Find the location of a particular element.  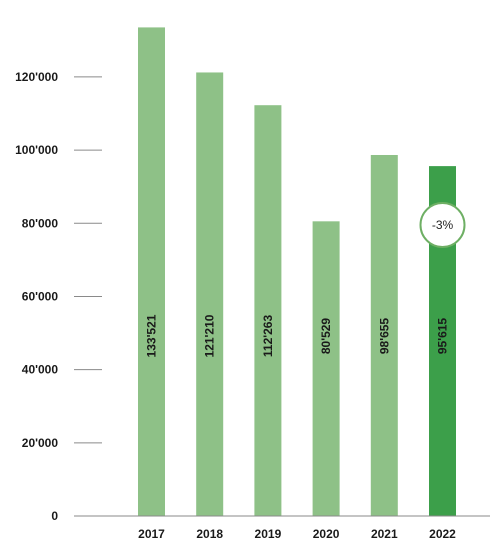

bar-2021 is located at coordinates (384, 335).